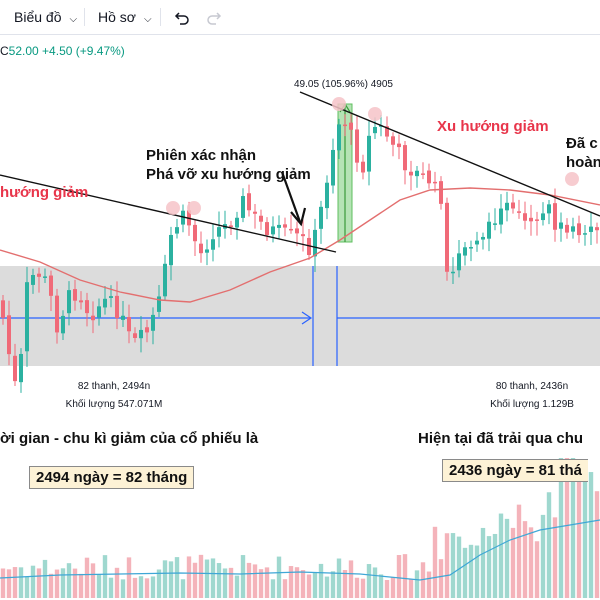 Image resolution: width=600 pixels, height=600 pixels. Describe the element at coordinates (23, 51) in the screenshot. I see `close-value: 52.00` at that location.